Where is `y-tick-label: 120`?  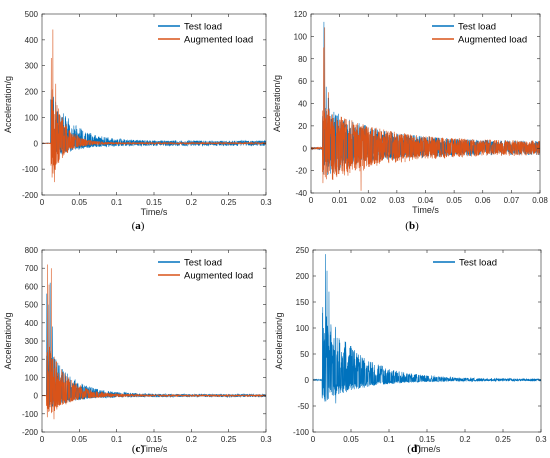
y-tick-label: 120 is located at coordinates (301, 14).